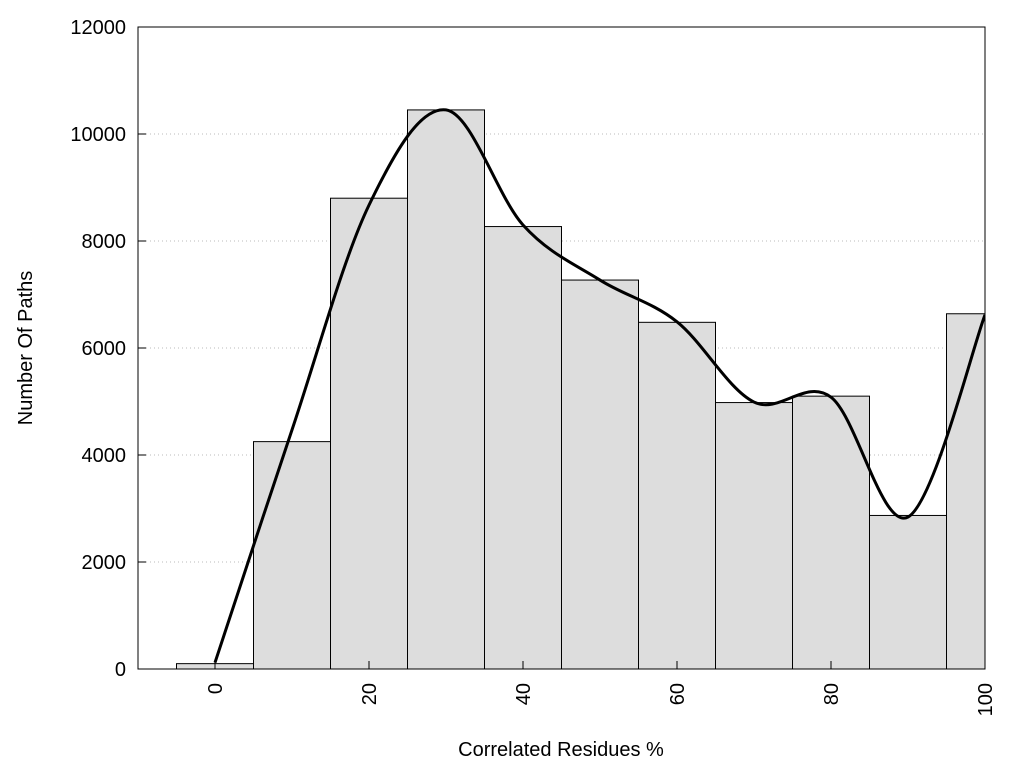  I want to click on x-tick-label: 100, so click(986, 699).